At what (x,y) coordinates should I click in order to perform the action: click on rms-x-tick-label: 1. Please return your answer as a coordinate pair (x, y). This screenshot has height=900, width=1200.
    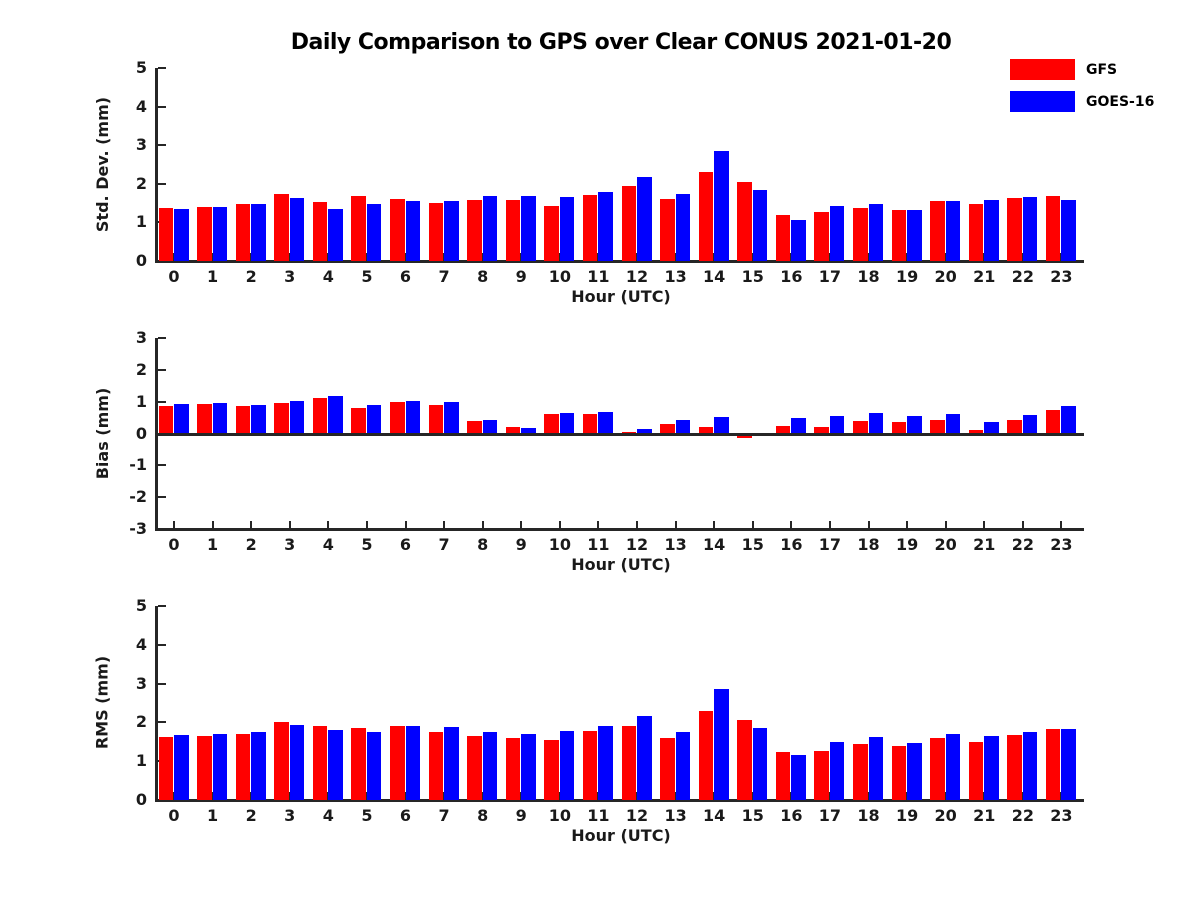
    Looking at the image, I should click on (213, 815).